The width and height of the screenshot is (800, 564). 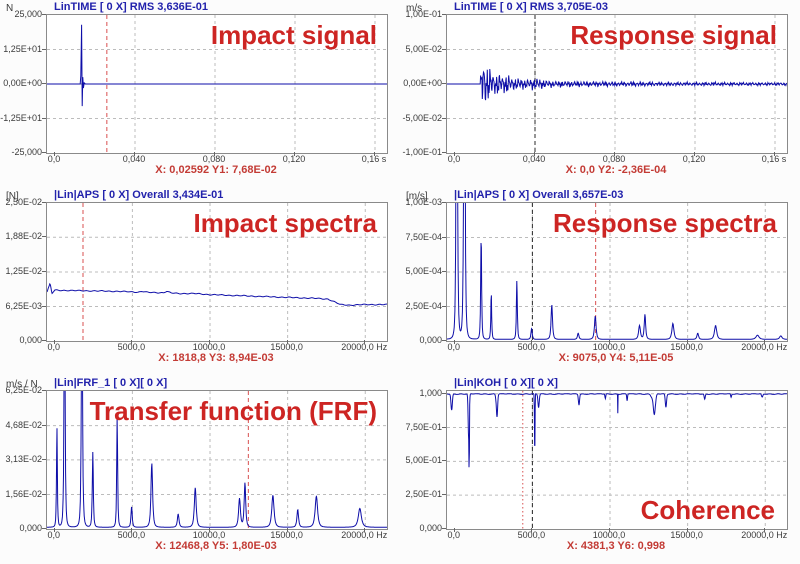 What do you see at coordinates (617, 84) in the screenshot?
I see `plot-area: Response signal` at bounding box center [617, 84].